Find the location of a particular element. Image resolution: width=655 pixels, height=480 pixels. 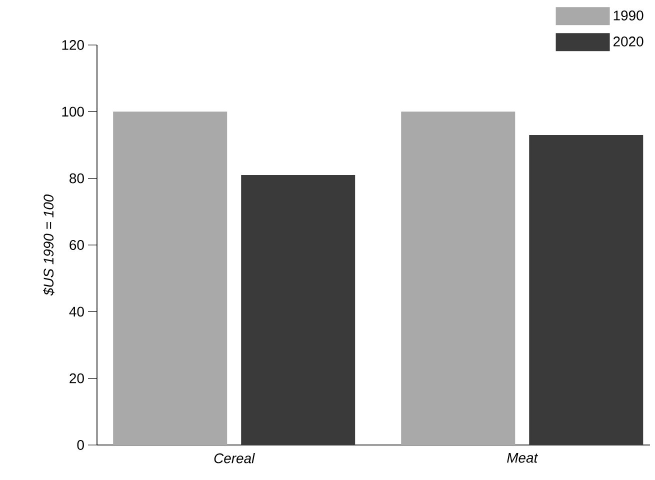

y-tick-label: 120 is located at coordinates (73, 45).